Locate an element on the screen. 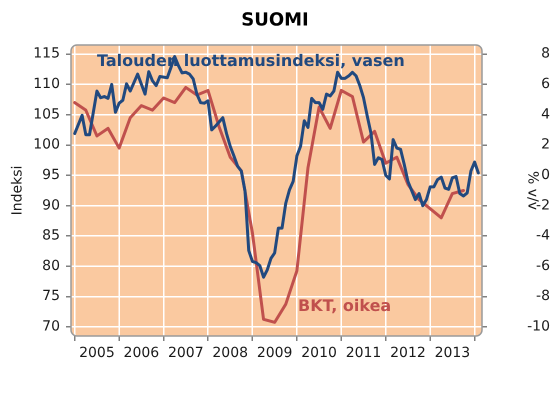 Image resolution: width=550 pixels, height=400 pixels. y2-tick-label: 0 is located at coordinates (545, 174).